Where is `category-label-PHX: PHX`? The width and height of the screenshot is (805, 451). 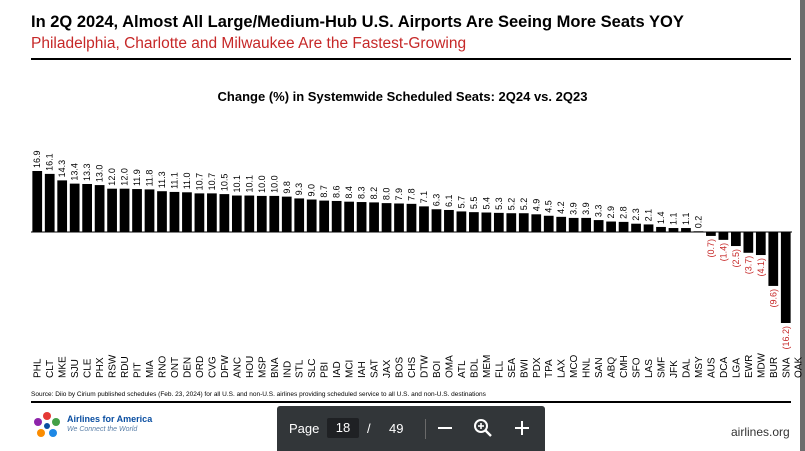 category-label-PHX: PHX is located at coordinates (100, 367).